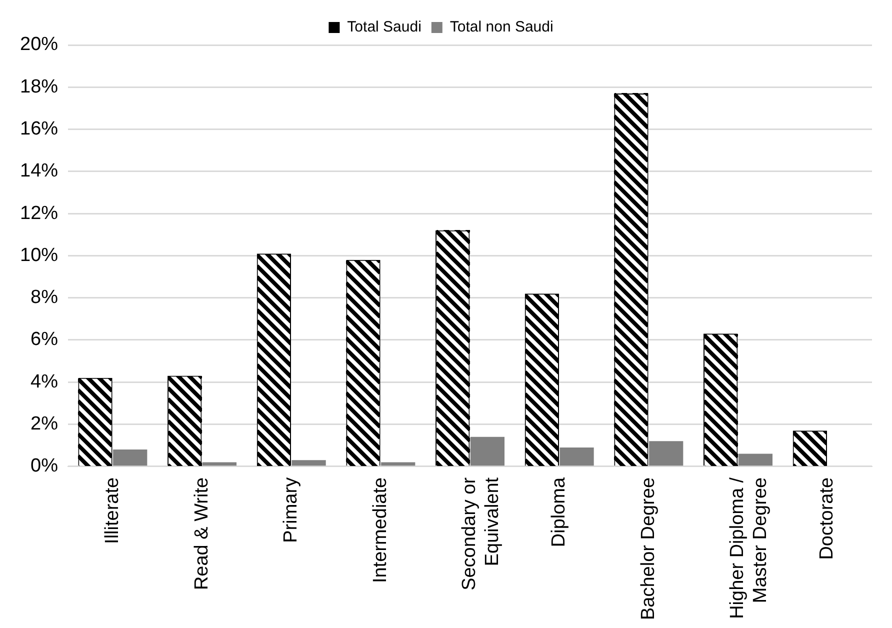 The width and height of the screenshot is (892, 628). Describe the element at coordinates (39, 87) in the screenshot. I see `y-tick-label: 18%` at that location.